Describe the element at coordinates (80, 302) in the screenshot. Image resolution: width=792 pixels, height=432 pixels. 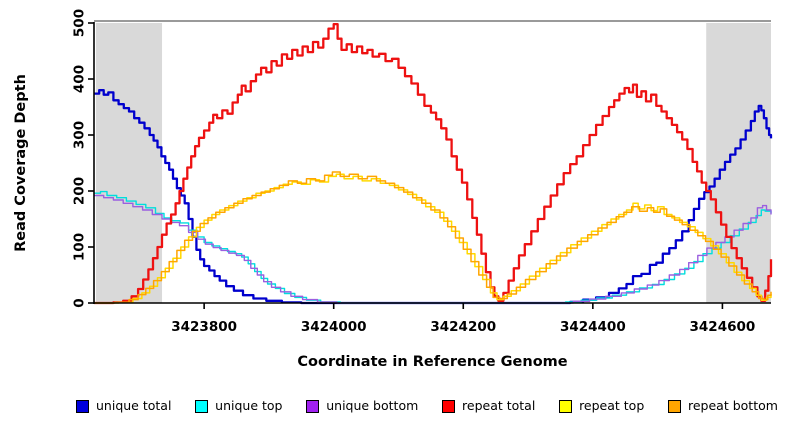
I see `y-tick-label: 0` at that location.